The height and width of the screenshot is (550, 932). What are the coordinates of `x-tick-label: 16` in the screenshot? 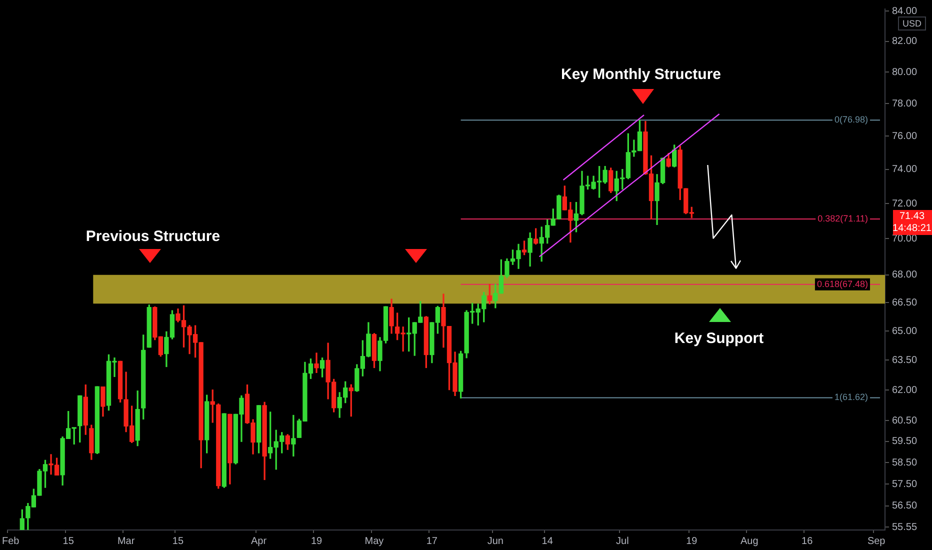 It's located at (808, 541).